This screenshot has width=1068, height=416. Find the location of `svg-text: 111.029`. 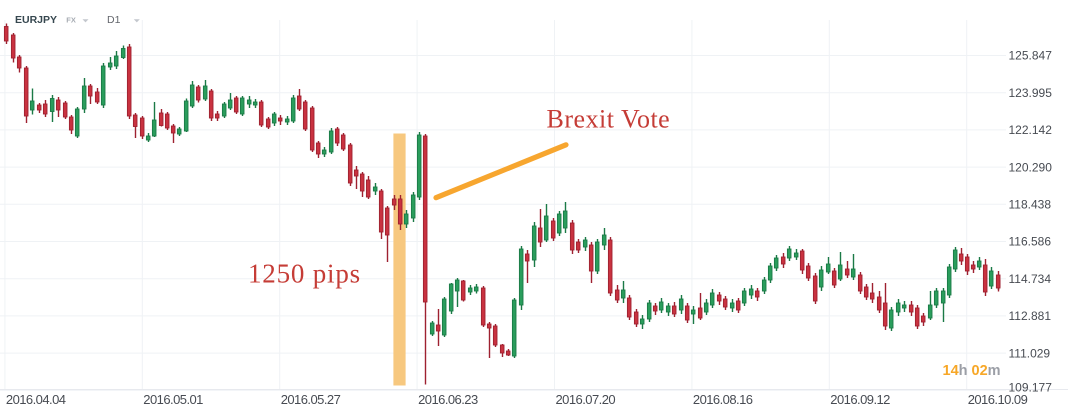

svg-text: 111.029 is located at coordinates (1030, 353).